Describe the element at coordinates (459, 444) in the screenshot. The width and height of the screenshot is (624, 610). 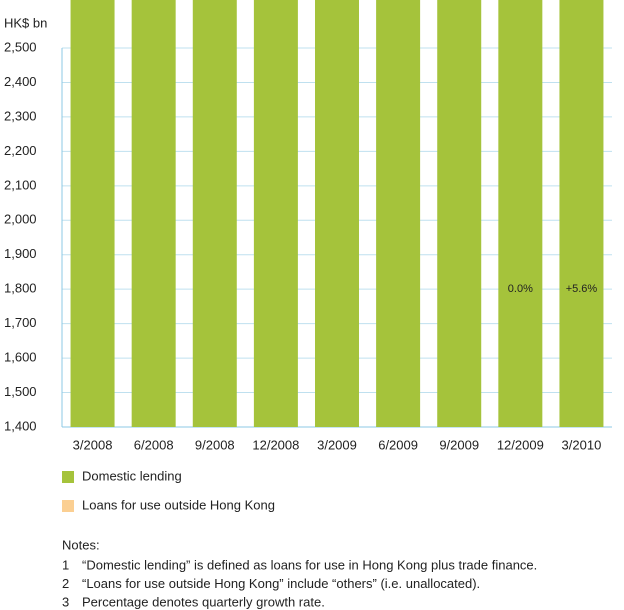
I see `x-tick-label: 9/2009` at that location.